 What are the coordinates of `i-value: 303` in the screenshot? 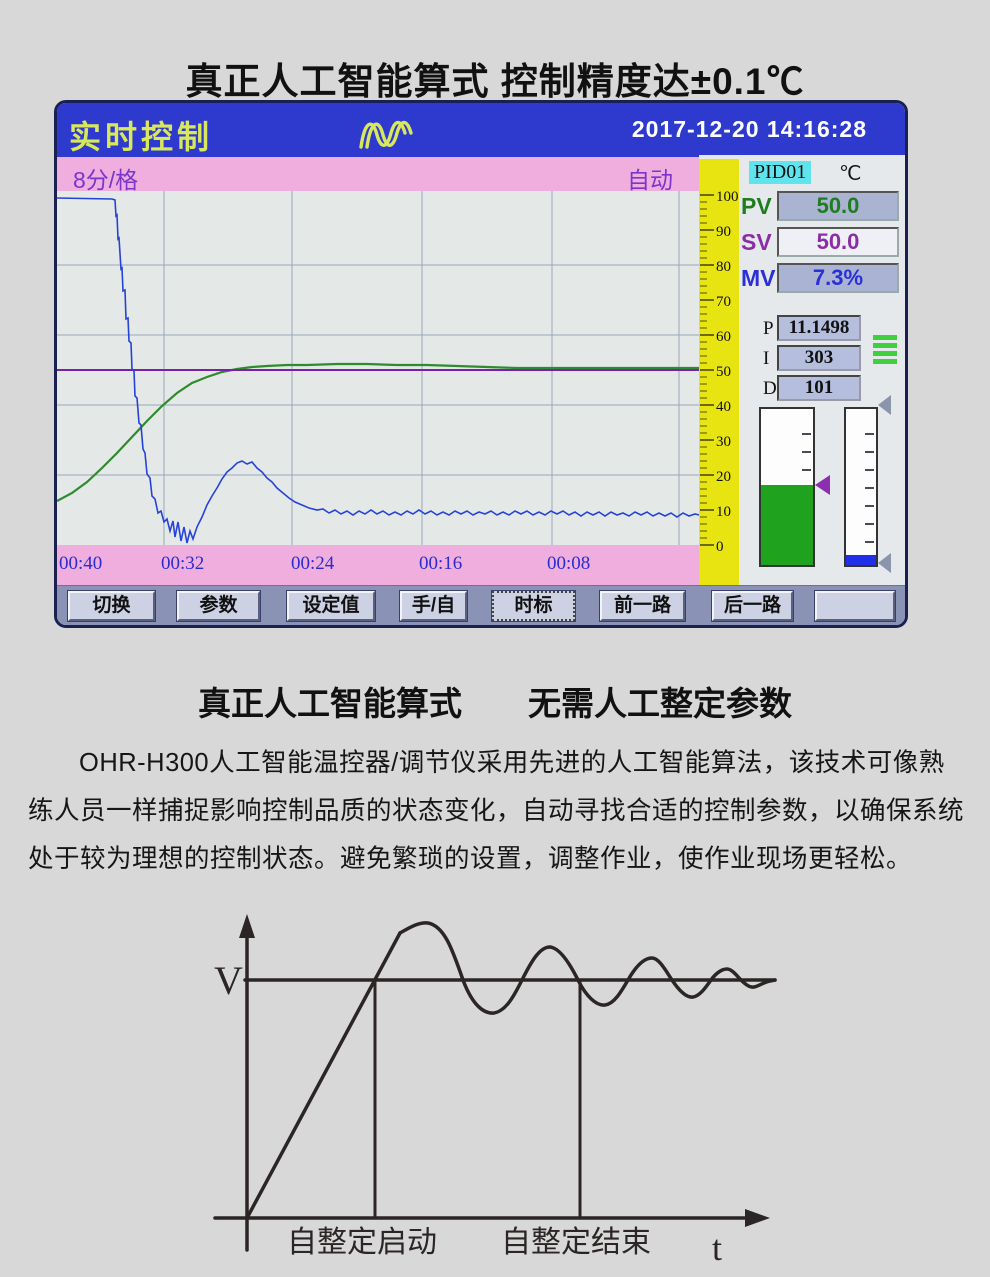 It's located at (819, 358).